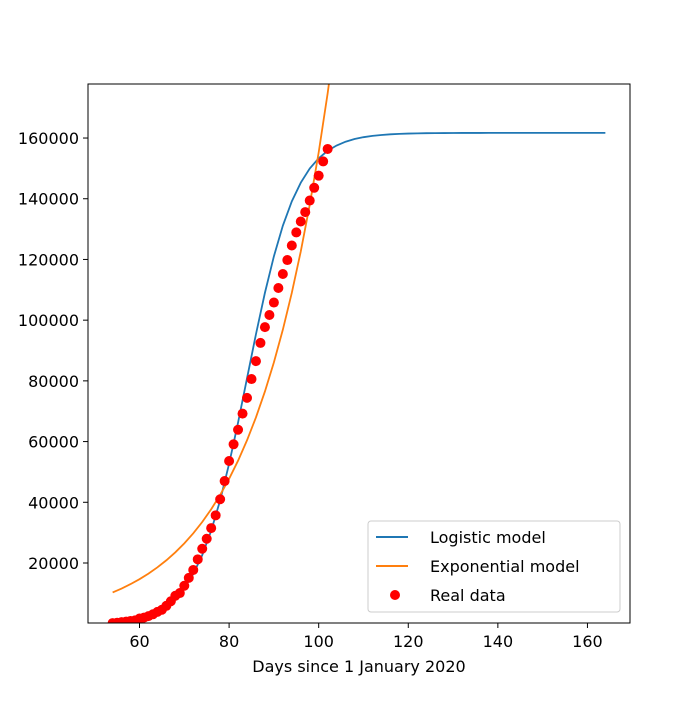 The height and width of the screenshot is (704, 700). I want to click on x-tick-label: 100, so click(318, 641).